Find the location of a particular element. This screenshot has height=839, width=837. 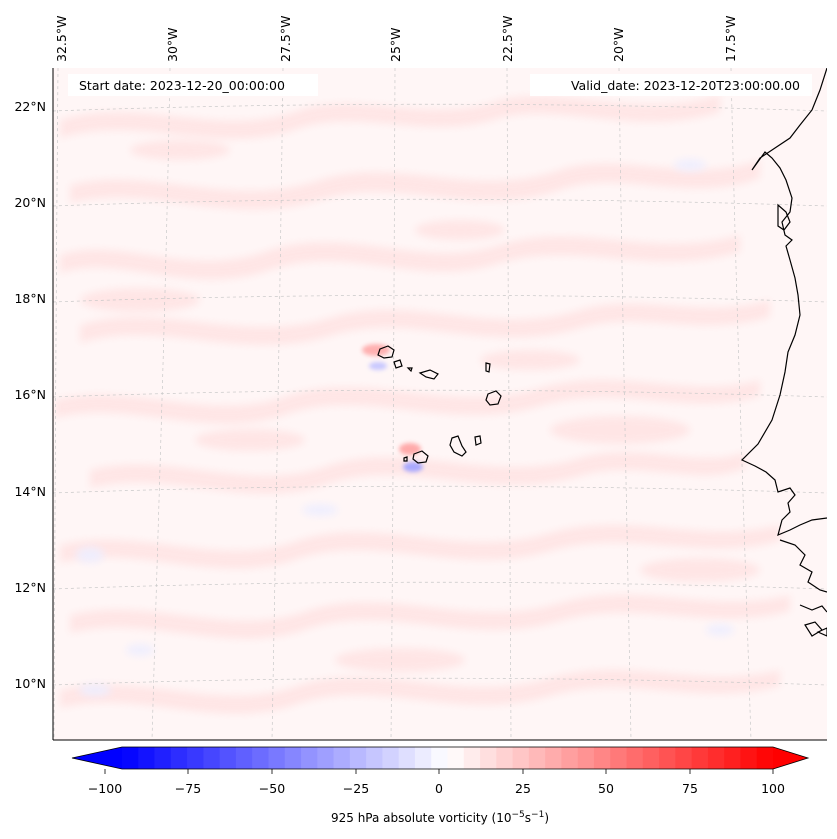

lon-label: 25°W is located at coordinates (395, 44).